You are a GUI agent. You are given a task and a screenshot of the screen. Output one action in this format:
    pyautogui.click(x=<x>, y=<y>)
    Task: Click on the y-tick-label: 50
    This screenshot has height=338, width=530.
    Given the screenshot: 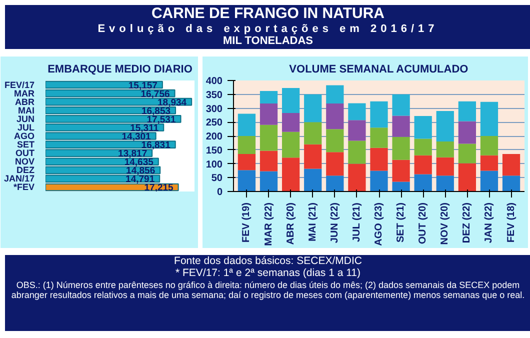 What is the action you would take?
    pyautogui.click(x=217, y=178)
    